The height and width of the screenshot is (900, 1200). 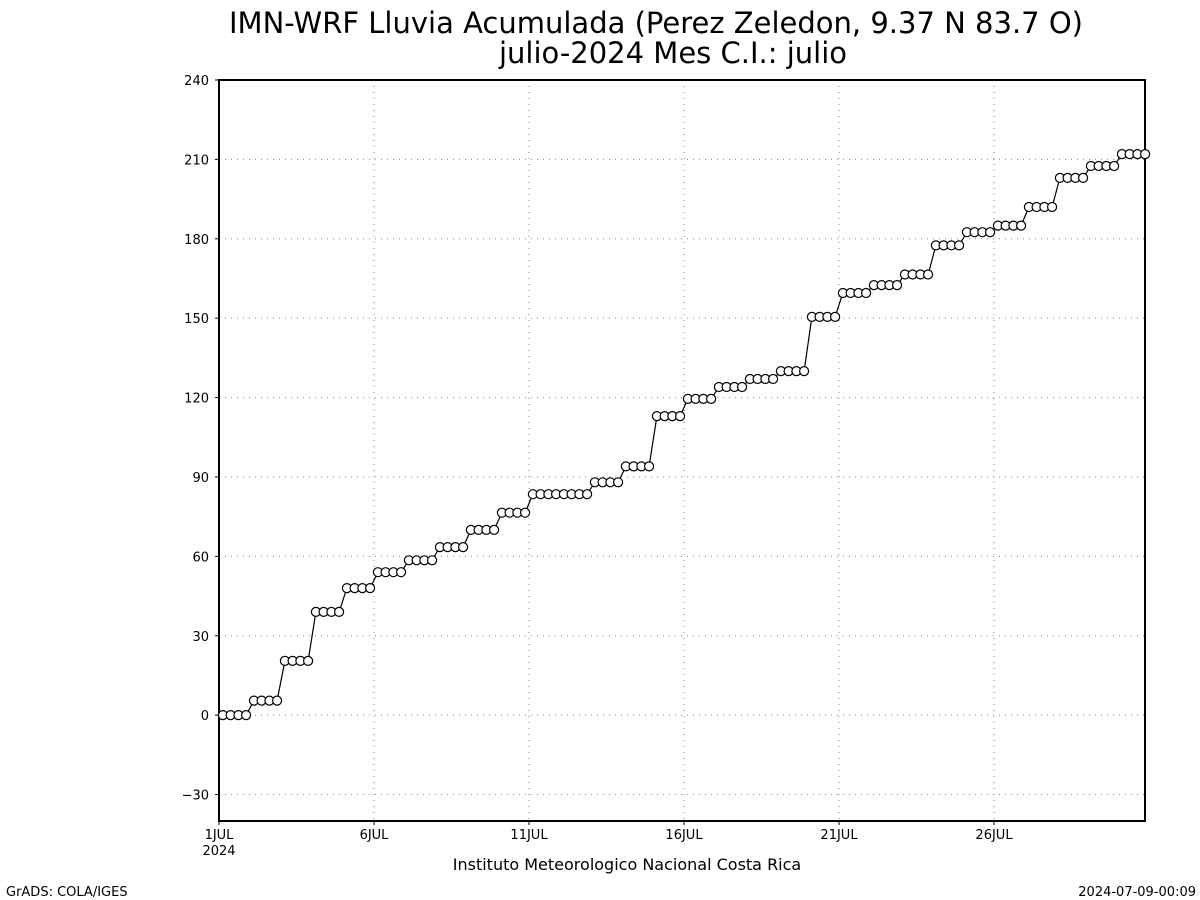 What do you see at coordinates (994, 835) in the screenshot?
I see `x-tick-label: 26JUL` at bounding box center [994, 835].